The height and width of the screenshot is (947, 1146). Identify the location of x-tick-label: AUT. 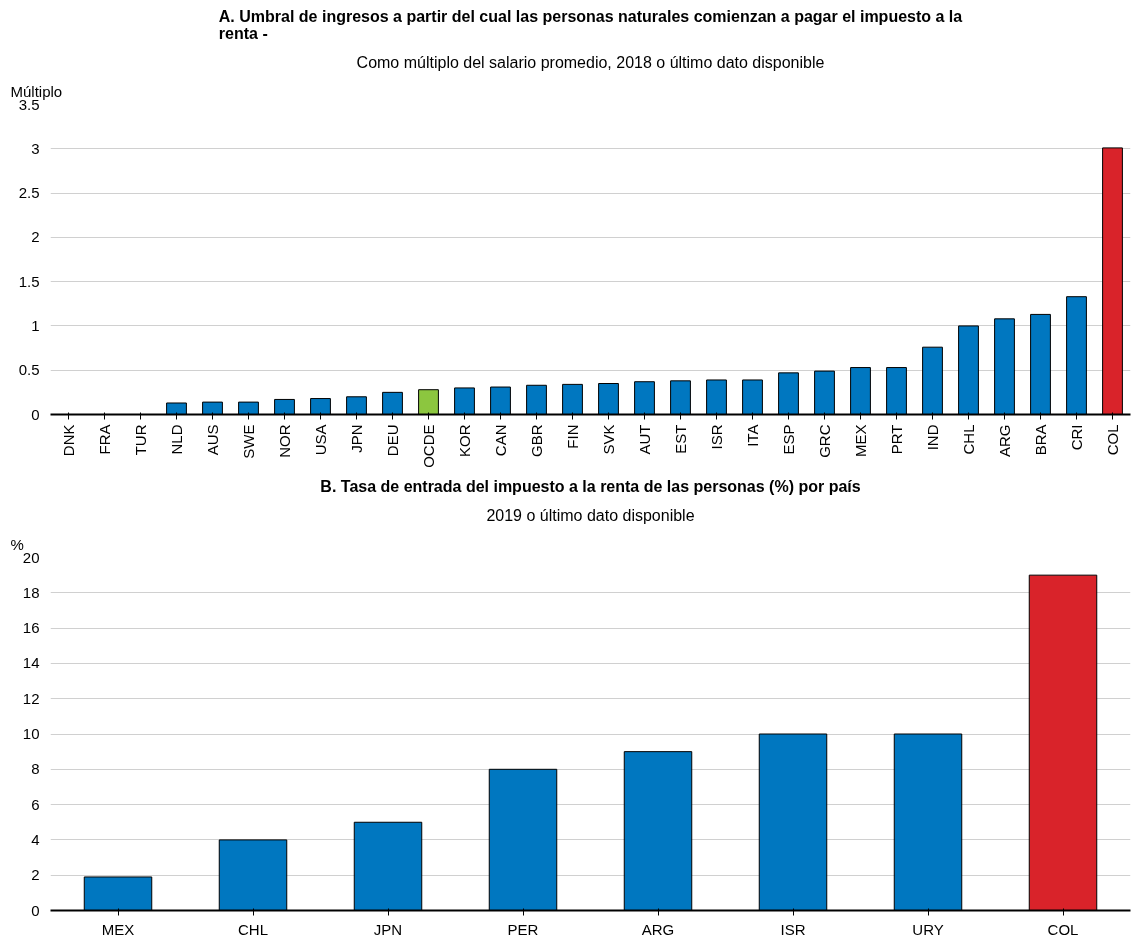
(644, 439).